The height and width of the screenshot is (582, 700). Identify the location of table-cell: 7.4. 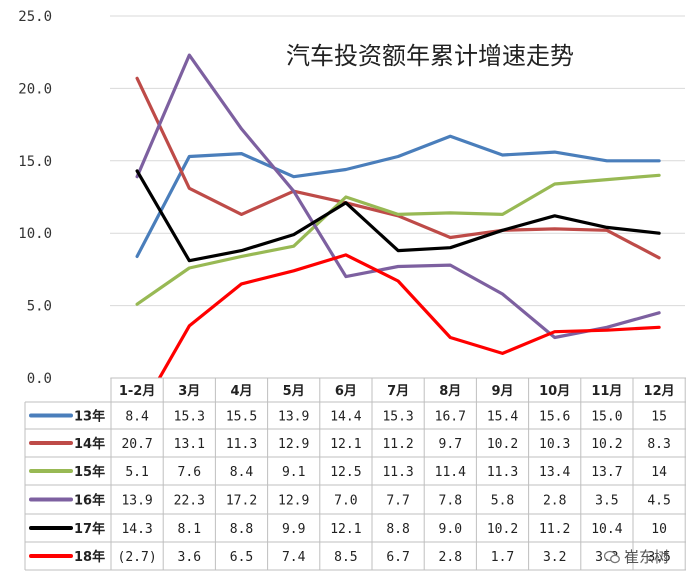
(294, 557).